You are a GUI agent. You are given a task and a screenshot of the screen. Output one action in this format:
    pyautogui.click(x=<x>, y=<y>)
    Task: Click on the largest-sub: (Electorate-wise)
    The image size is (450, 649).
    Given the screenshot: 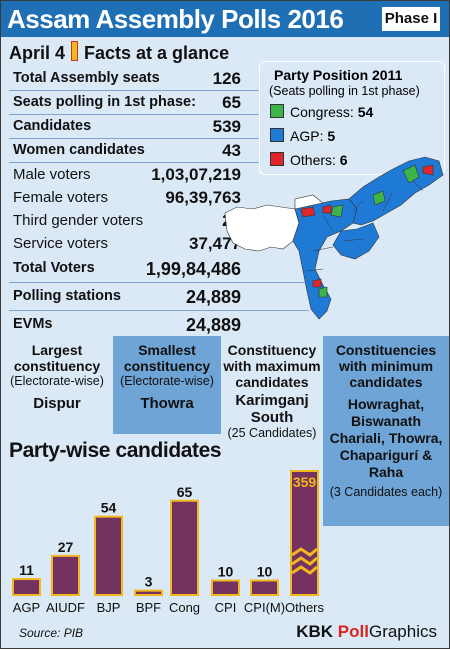 What is the action you would take?
    pyautogui.click(x=57, y=381)
    